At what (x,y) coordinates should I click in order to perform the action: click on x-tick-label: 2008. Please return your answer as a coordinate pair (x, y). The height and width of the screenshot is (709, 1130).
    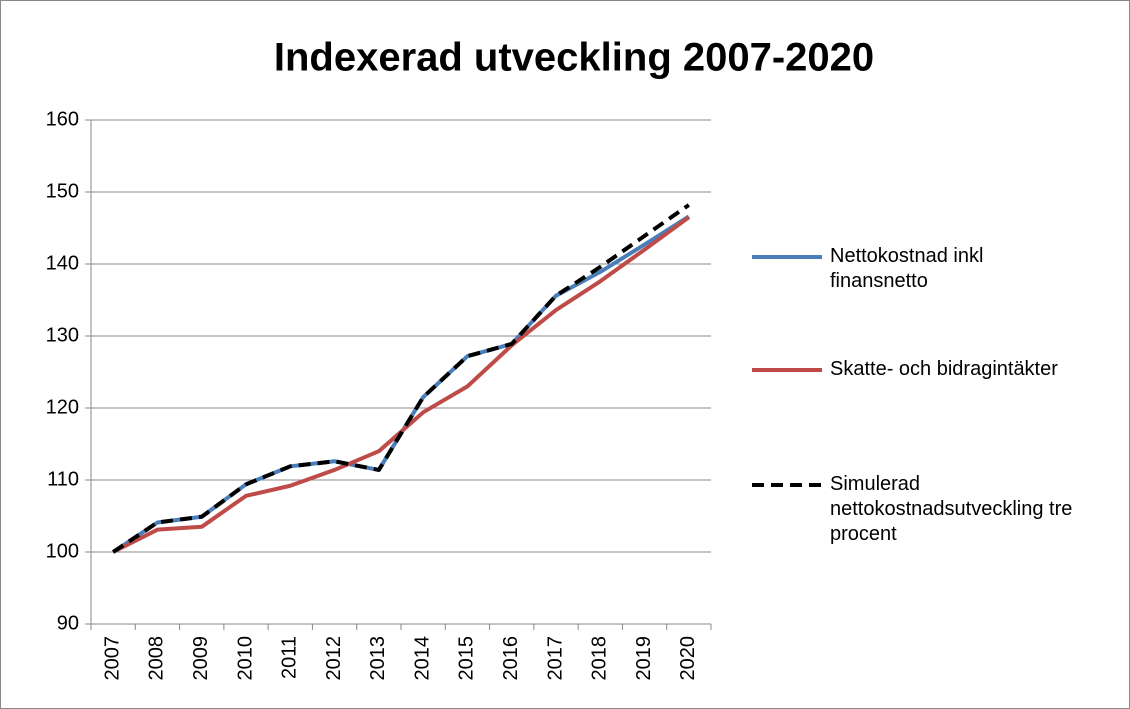
    Looking at the image, I should click on (157, 658).